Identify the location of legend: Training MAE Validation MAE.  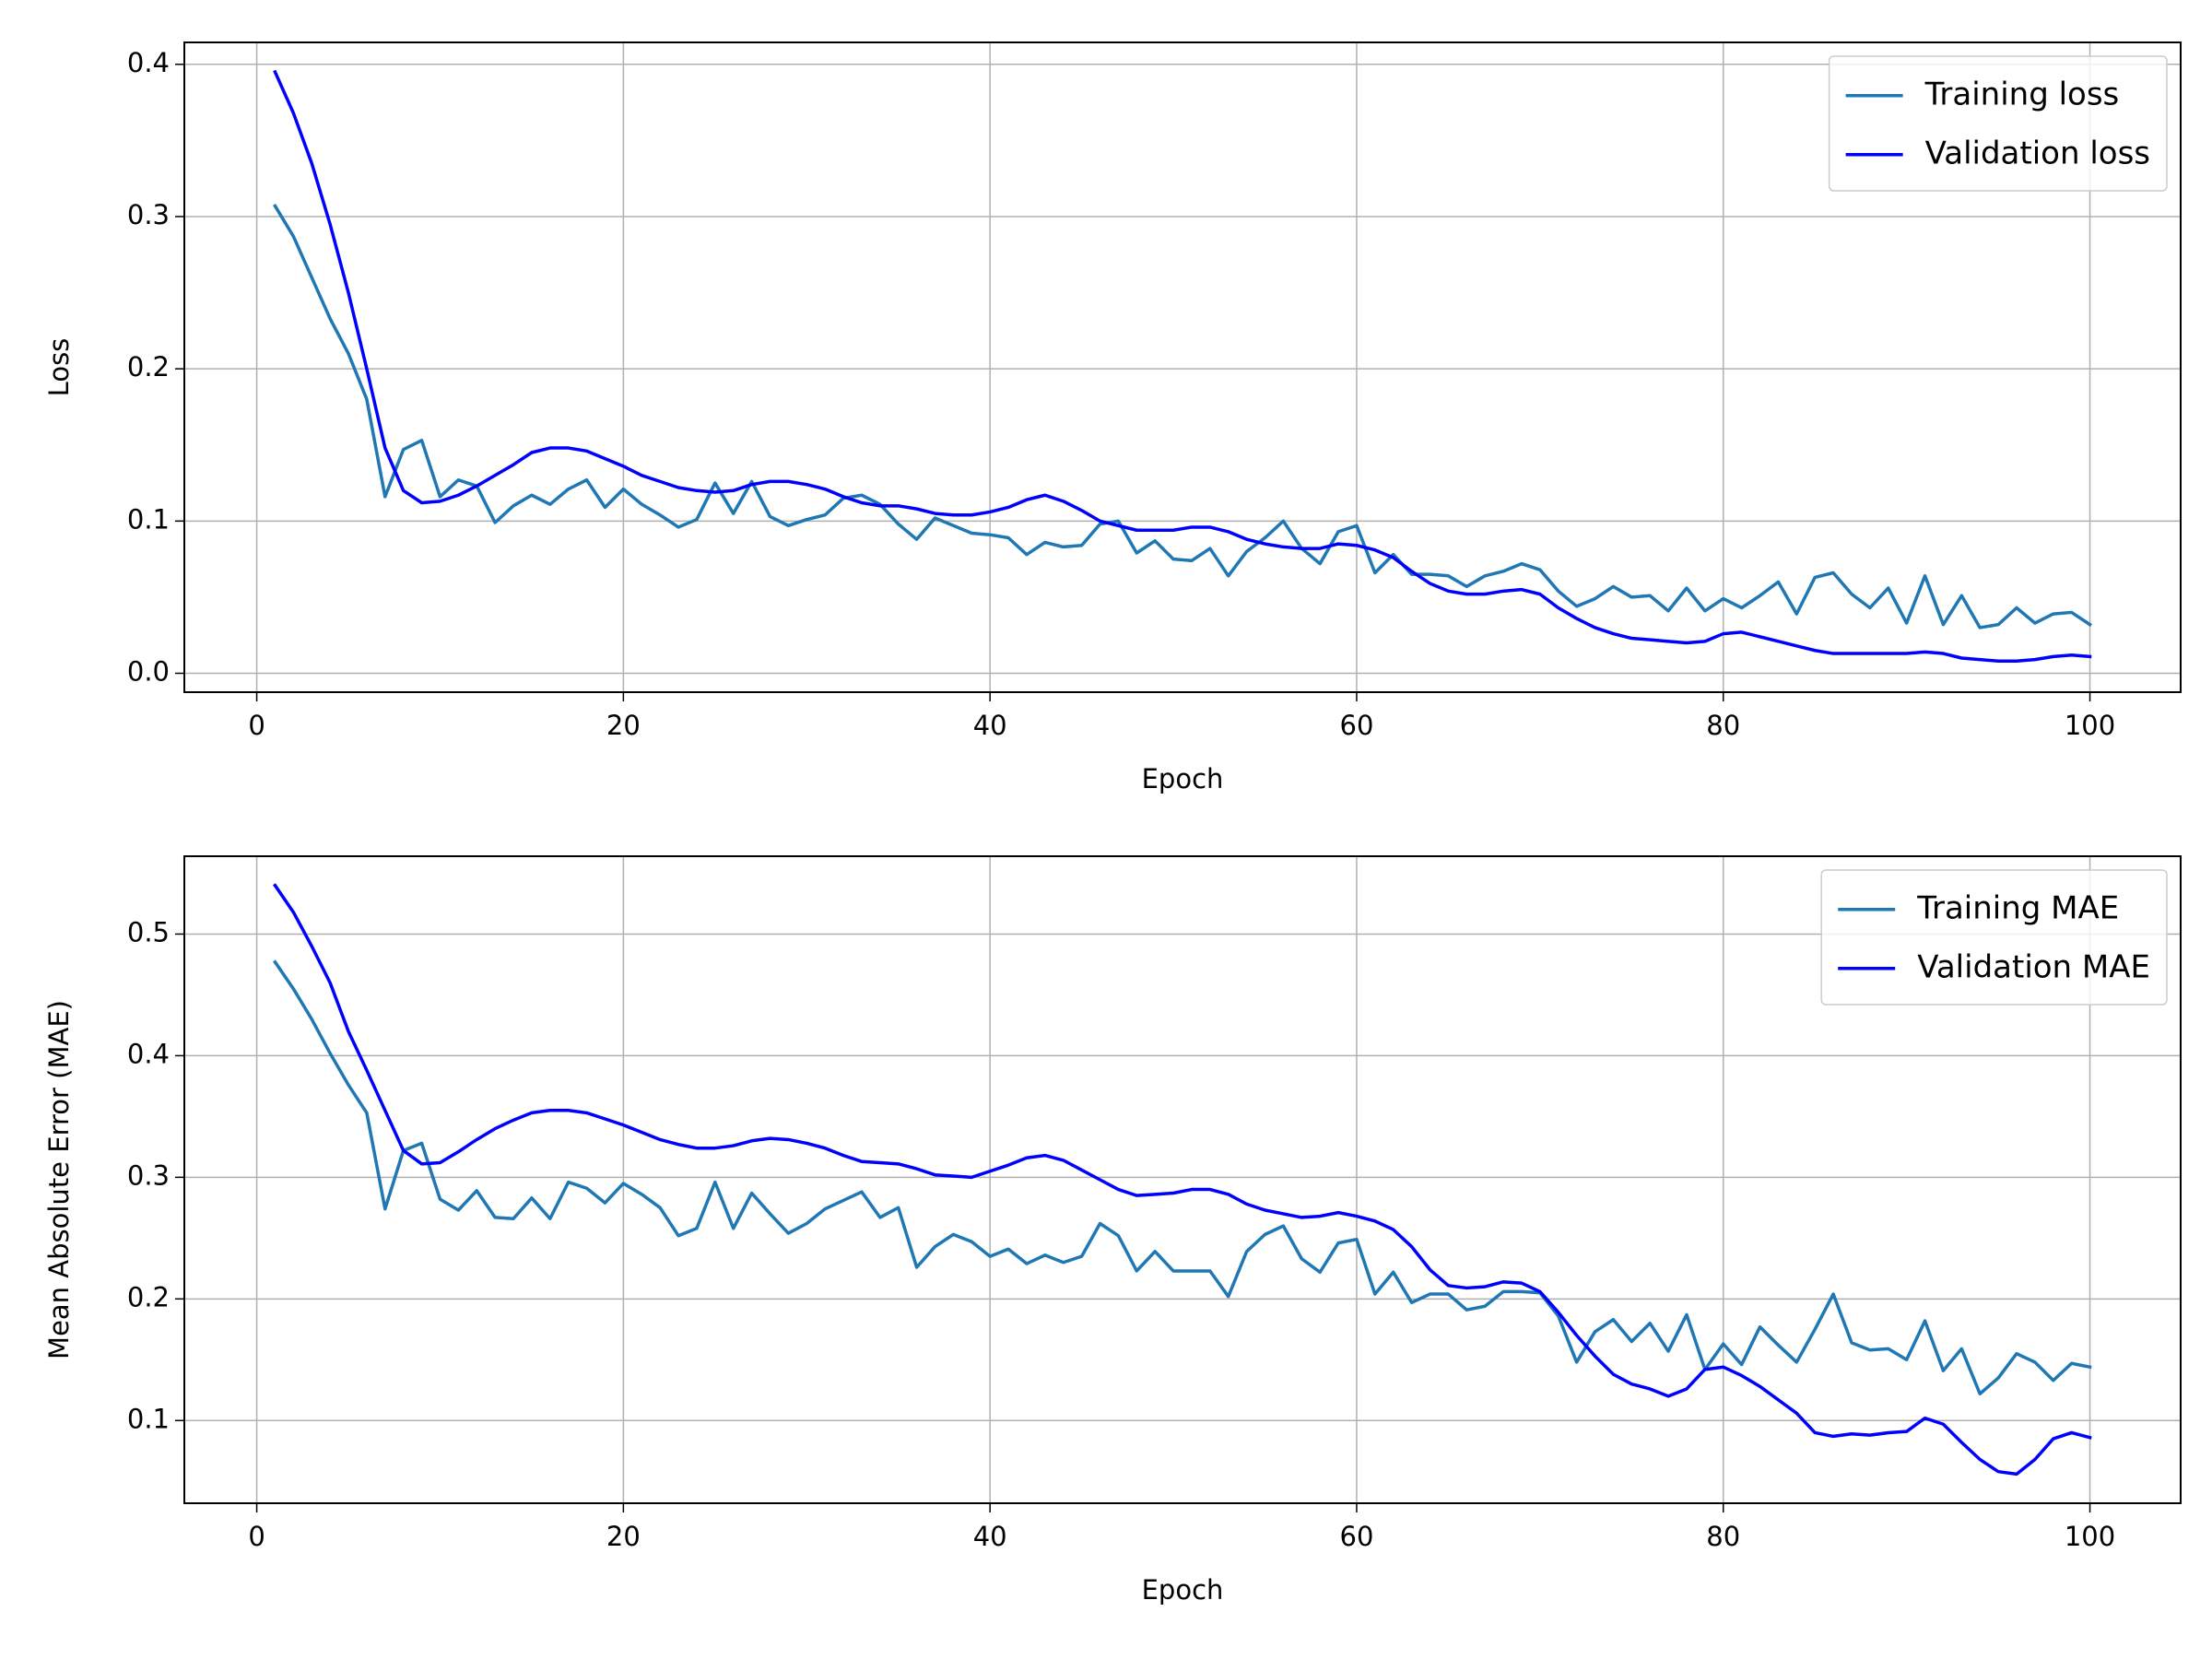
(1994, 937).